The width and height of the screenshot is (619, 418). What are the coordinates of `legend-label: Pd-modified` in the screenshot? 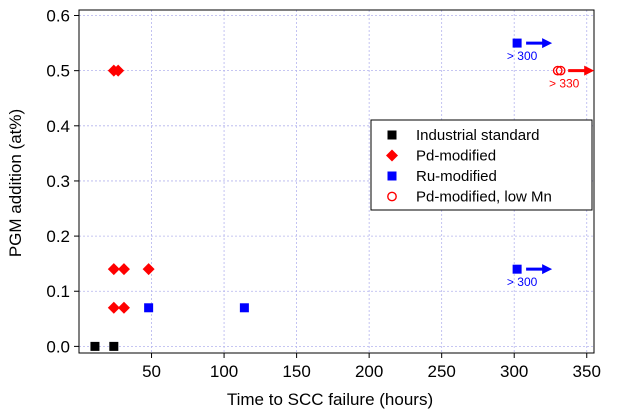 It's located at (456, 156).